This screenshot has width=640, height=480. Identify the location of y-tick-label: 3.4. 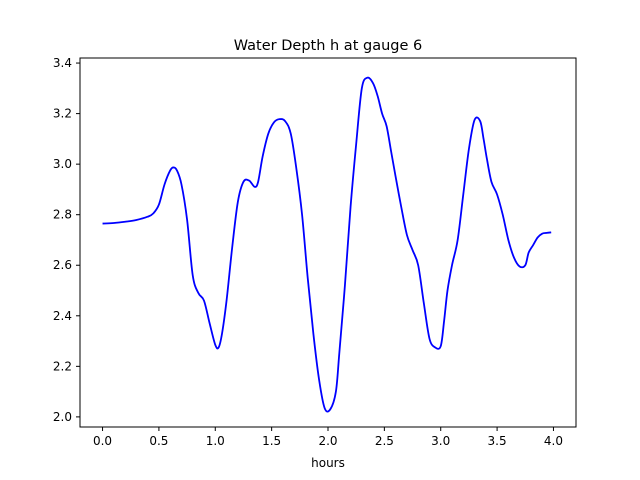
(62, 63).